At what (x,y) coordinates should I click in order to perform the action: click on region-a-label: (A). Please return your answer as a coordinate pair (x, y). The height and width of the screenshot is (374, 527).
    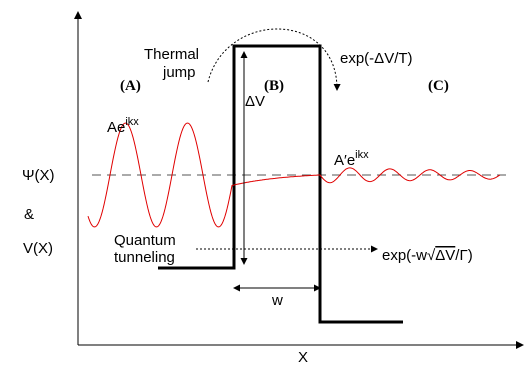
    Looking at the image, I should click on (130, 86).